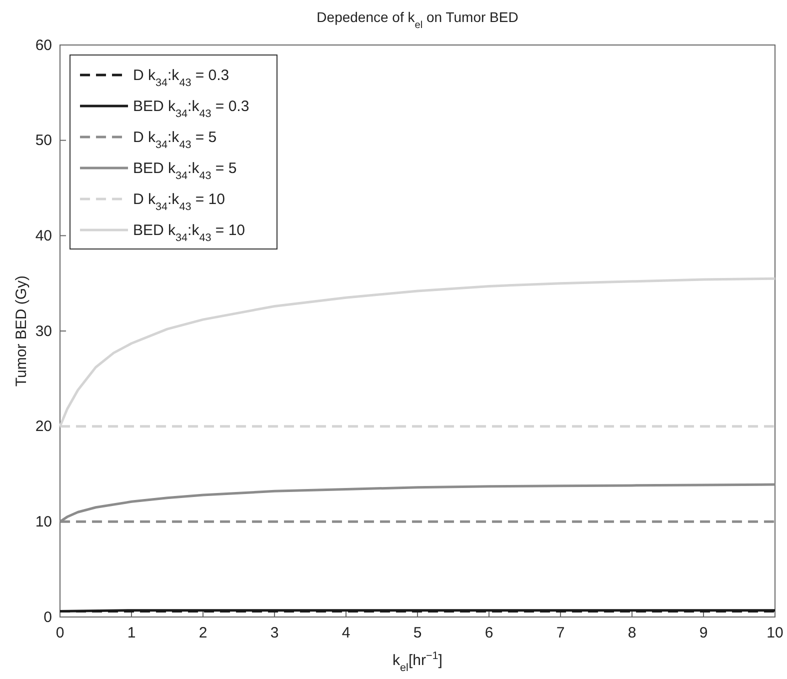 This screenshot has height=679, width=787. I want to click on legend-label: BED k$_{34}$:k$_{43}$ = 10, so click(189, 233).